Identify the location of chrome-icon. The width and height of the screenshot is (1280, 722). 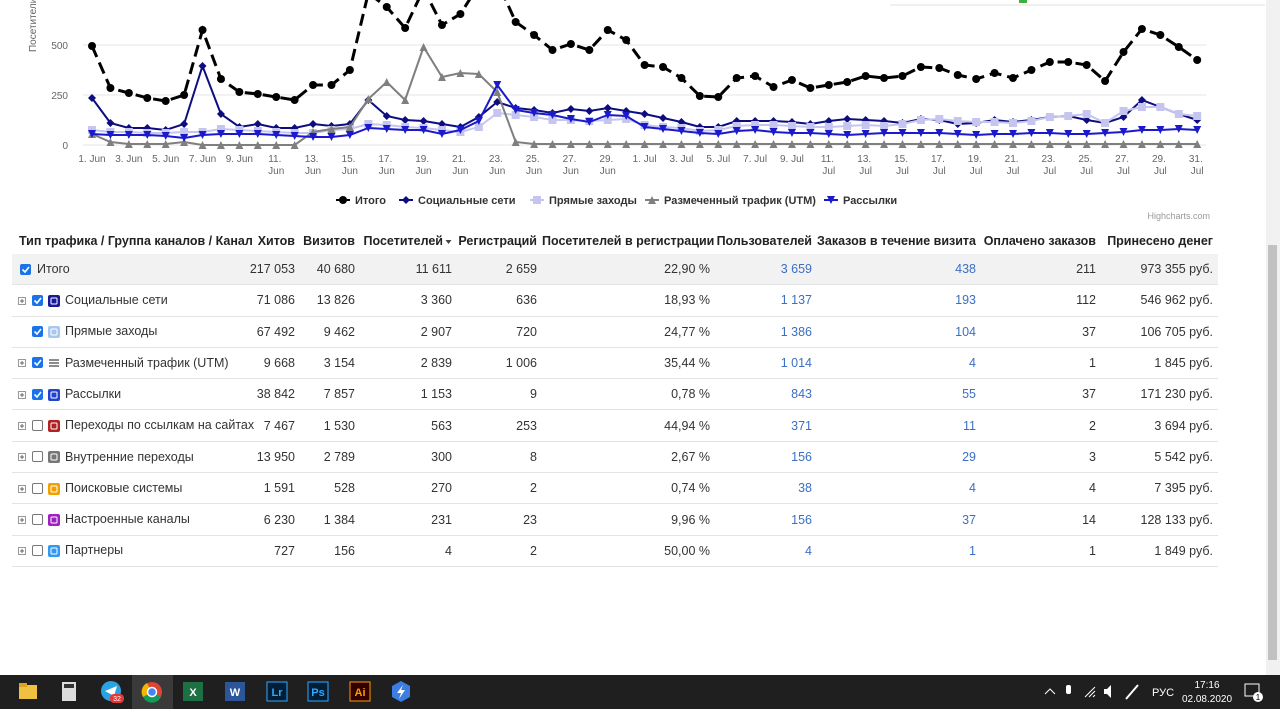
(151, 692).